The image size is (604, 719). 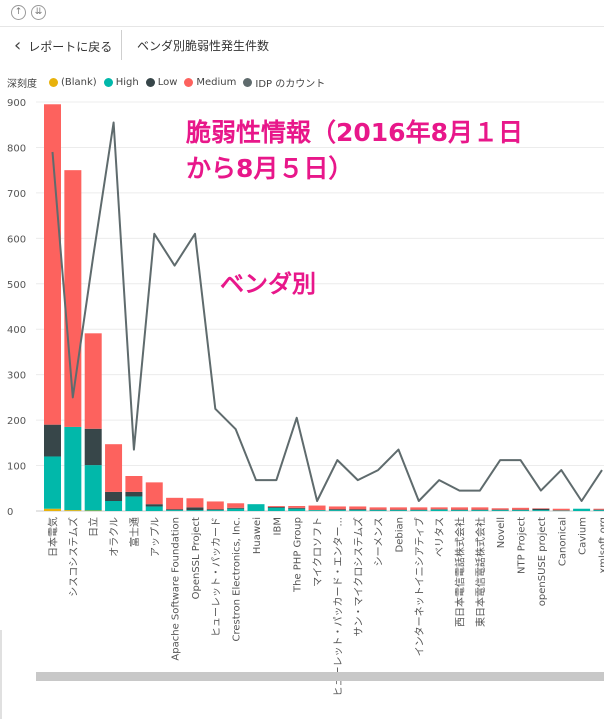 I want to click on y-tick-label: 300, so click(x=16, y=376).